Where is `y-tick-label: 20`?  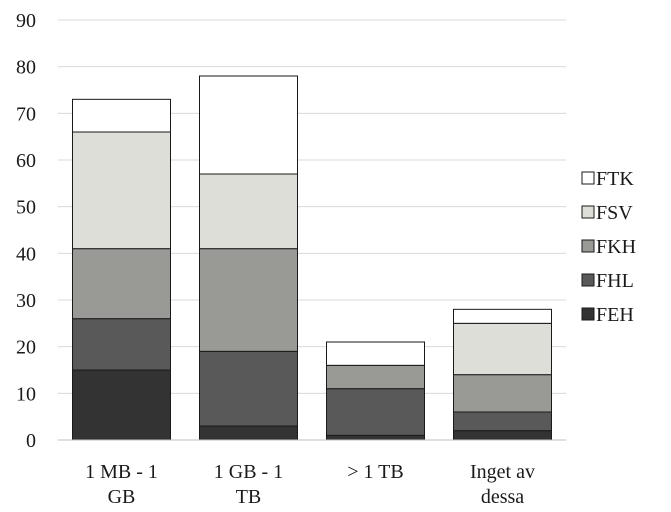 y-tick-label: 20 is located at coordinates (26, 348).